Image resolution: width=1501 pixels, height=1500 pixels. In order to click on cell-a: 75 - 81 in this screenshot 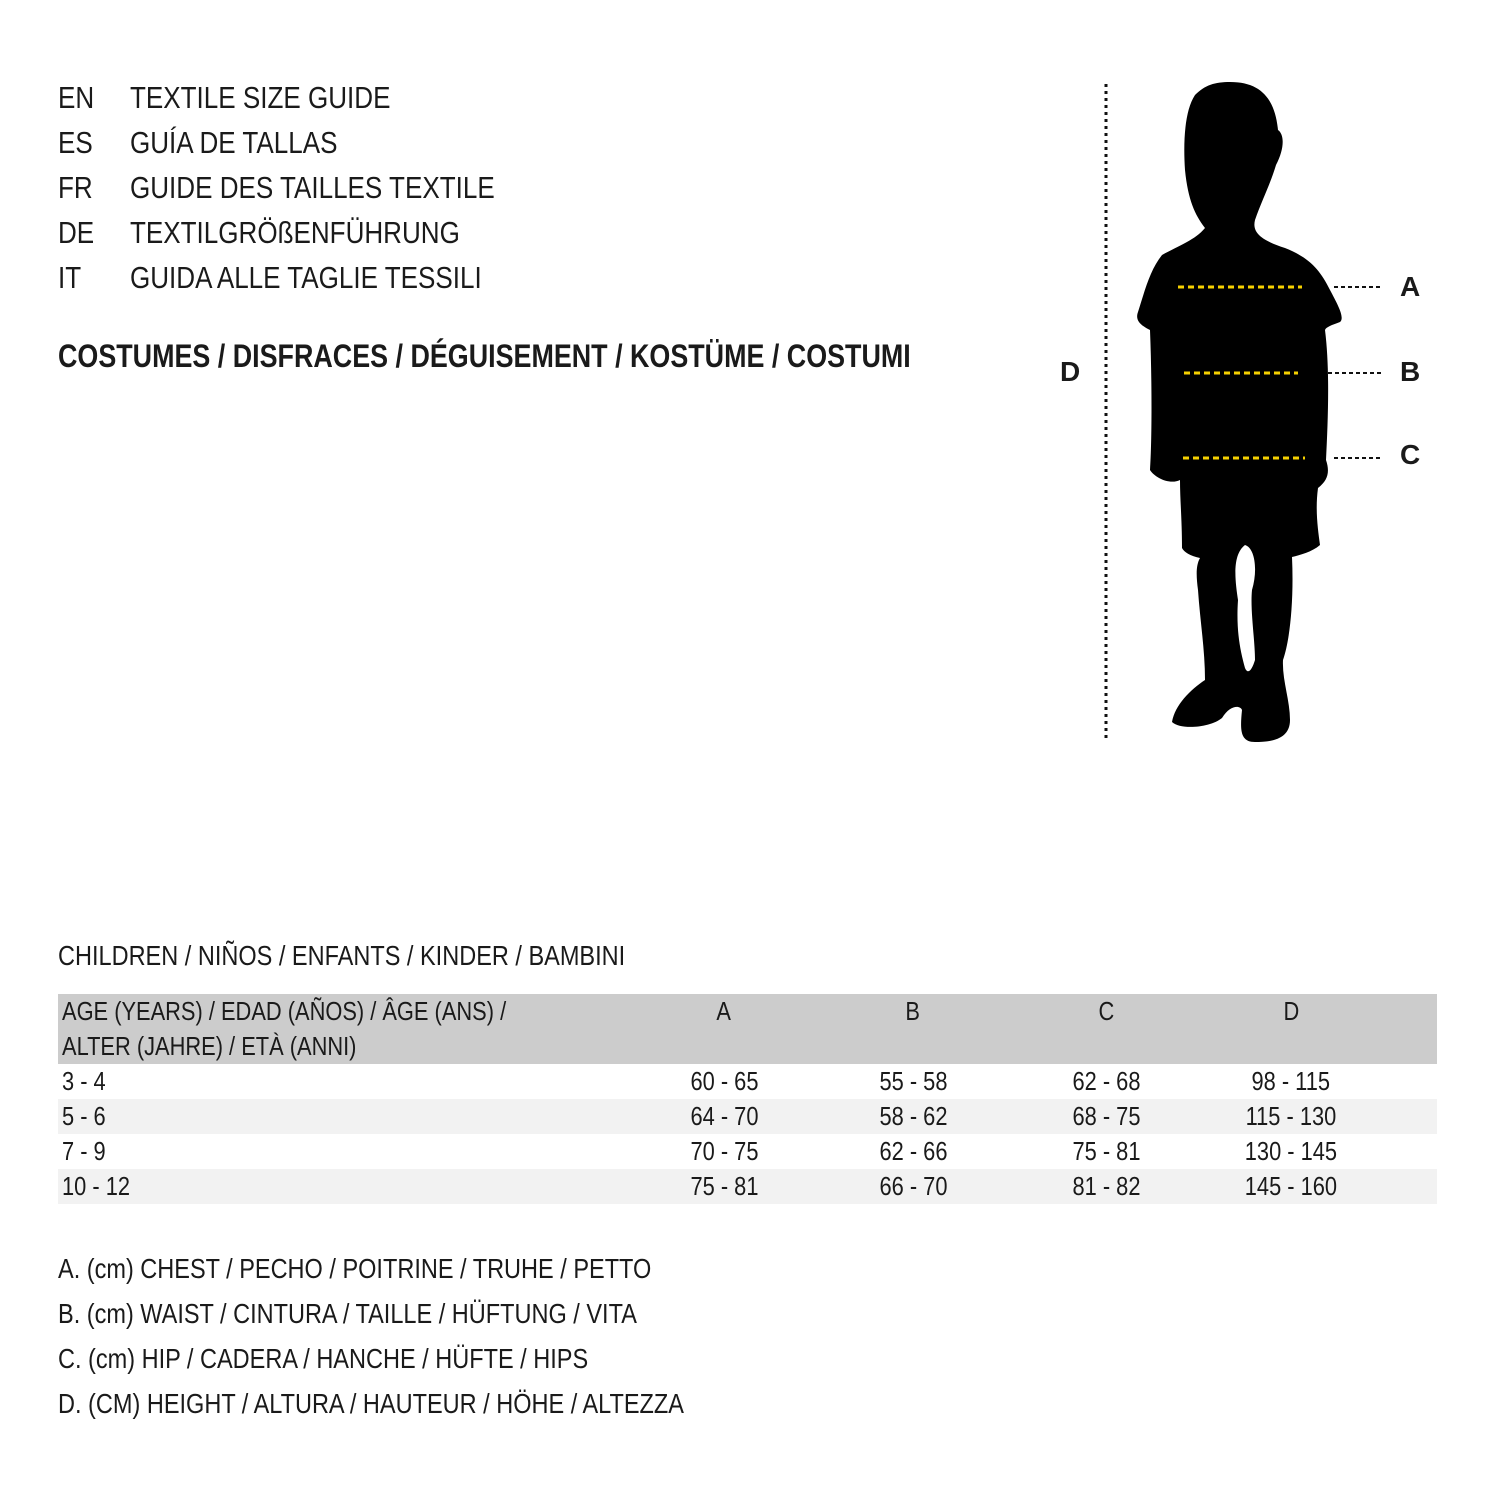, I will do `click(723, 1186)`.